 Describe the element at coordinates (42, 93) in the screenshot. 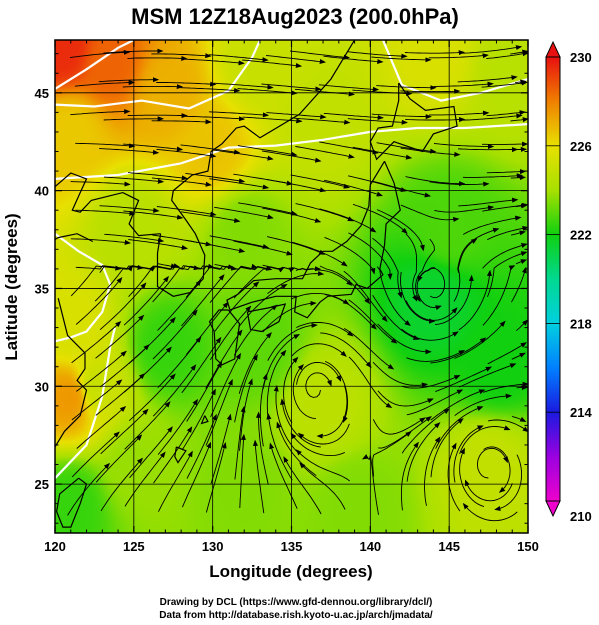

I see `y-tick-label: 45` at that location.